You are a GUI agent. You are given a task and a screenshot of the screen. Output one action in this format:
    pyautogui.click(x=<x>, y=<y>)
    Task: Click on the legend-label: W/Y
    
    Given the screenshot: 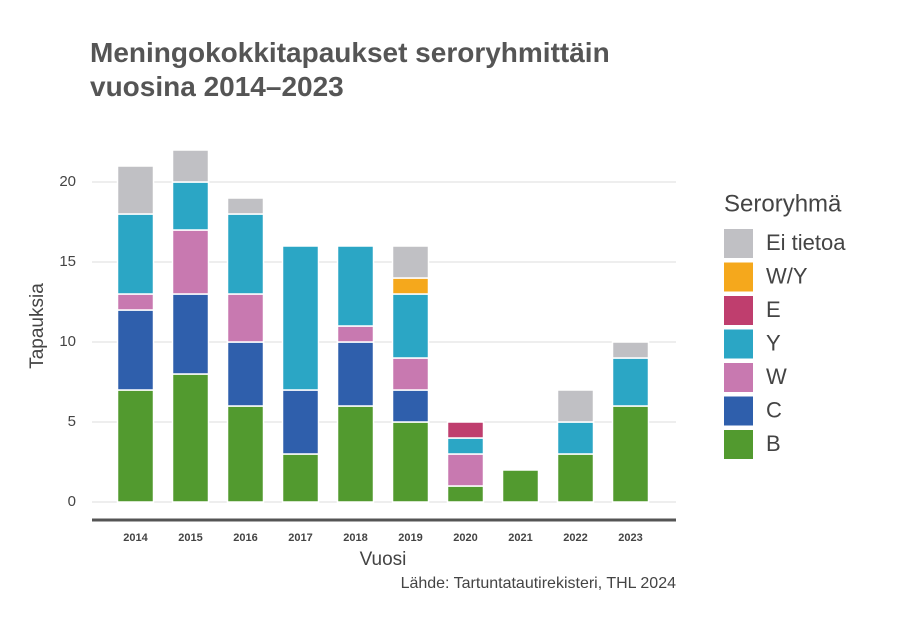 What is the action you would take?
    pyautogui.click(x=787, y=275)
    